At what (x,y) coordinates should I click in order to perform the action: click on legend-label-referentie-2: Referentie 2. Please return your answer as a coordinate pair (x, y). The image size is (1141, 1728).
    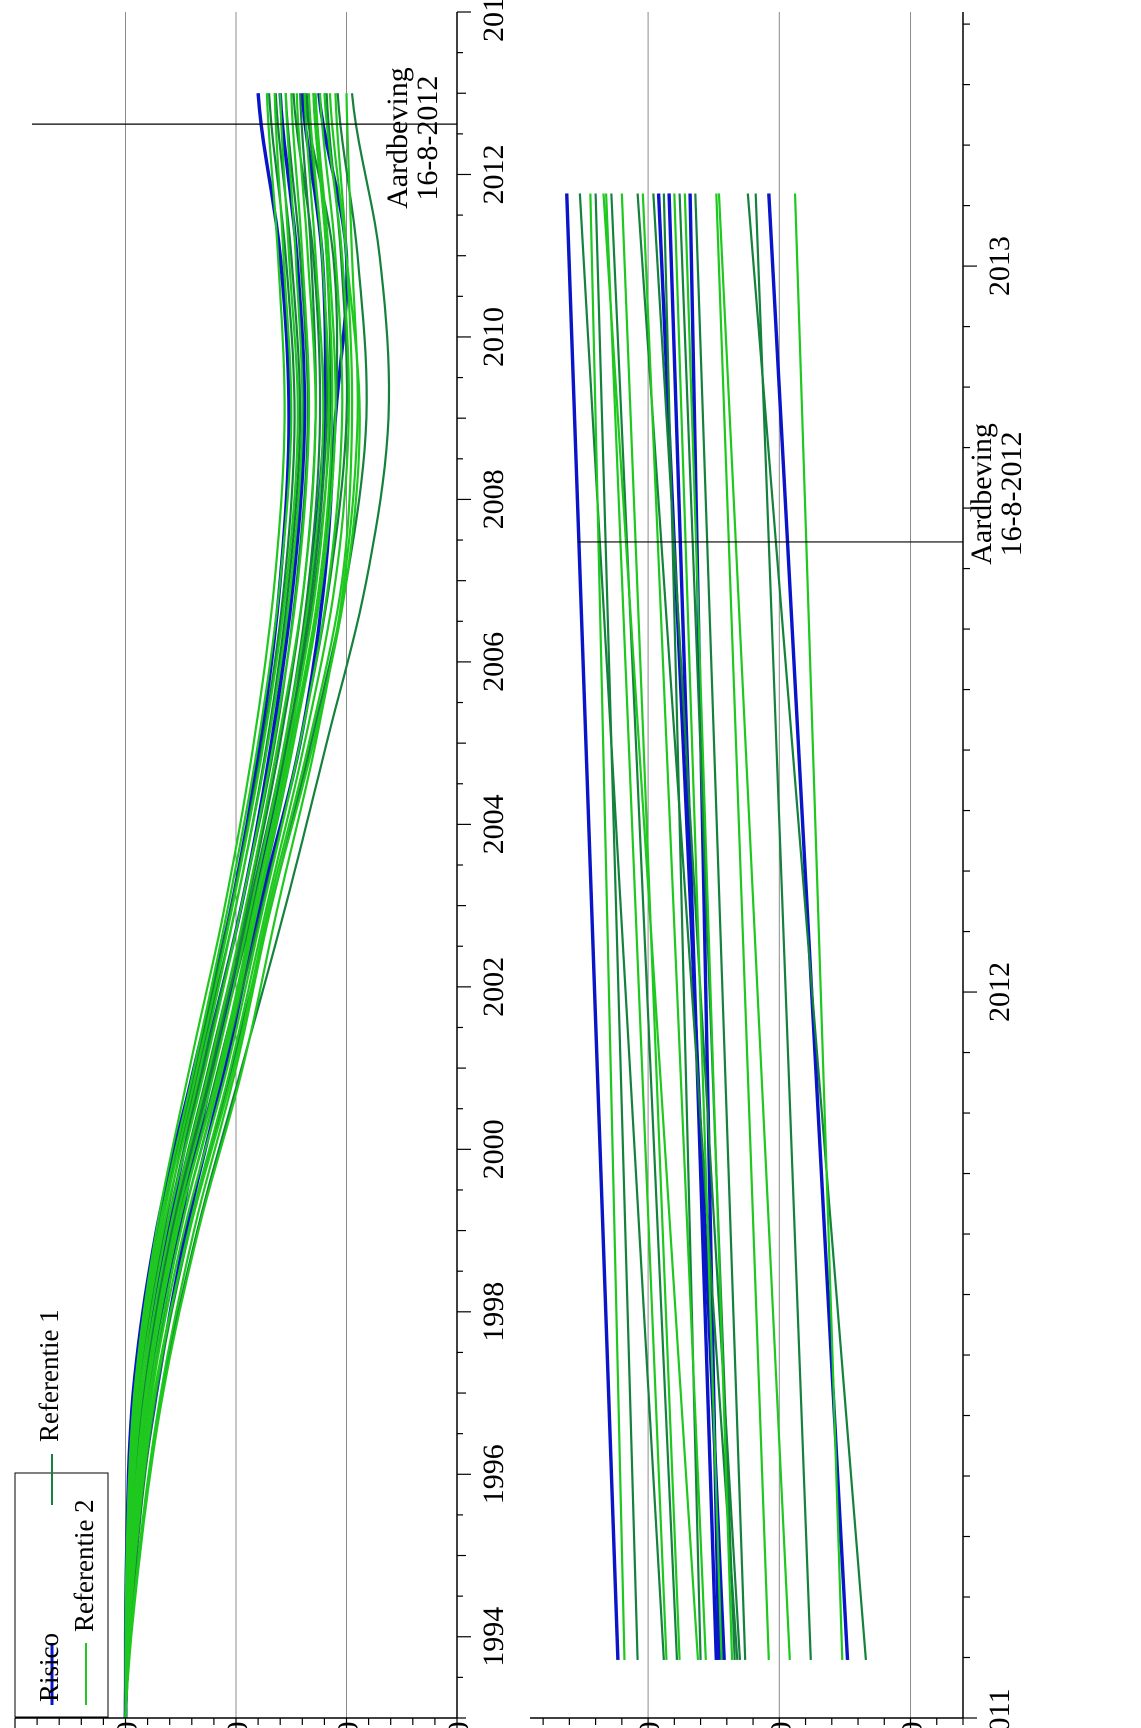
    Looking at the image, I should click on (84, 1565).